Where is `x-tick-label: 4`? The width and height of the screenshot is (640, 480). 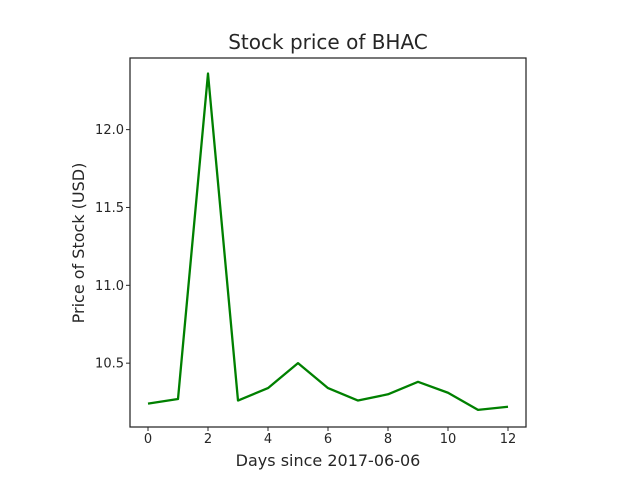
x-tick-label: 4 is located at coordinates (268, 439).